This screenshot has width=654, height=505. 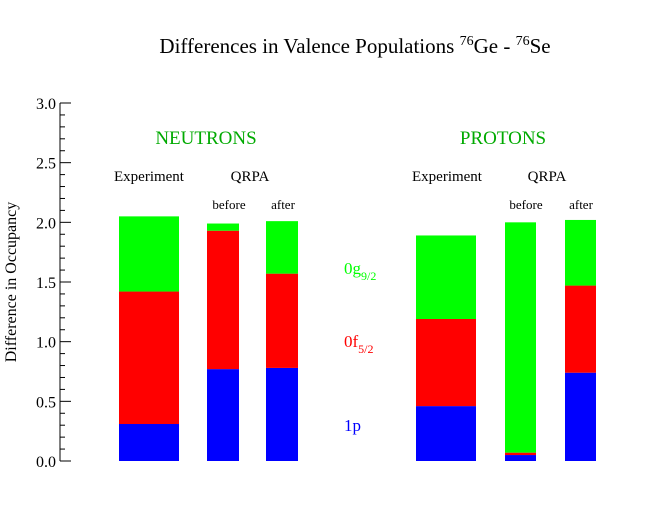 I want to click on y-tick-label: 3.0, so click(x=46, y=104).